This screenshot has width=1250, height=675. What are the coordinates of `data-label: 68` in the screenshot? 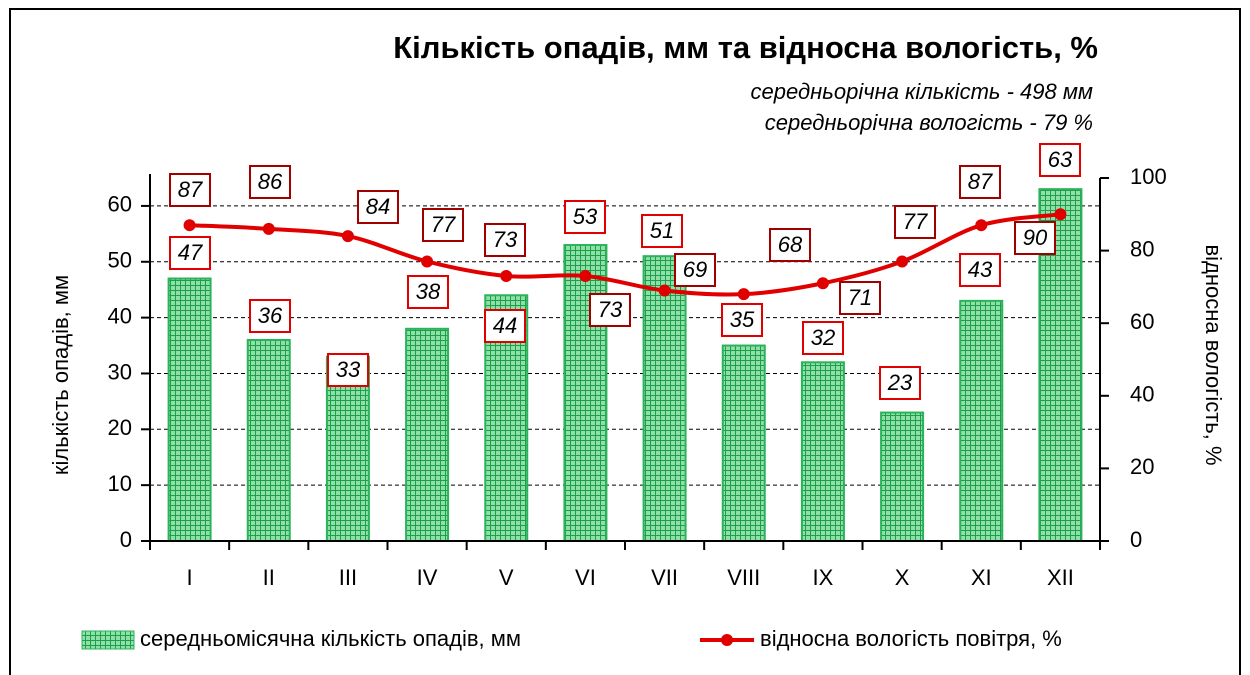 It's located at (790, 244).